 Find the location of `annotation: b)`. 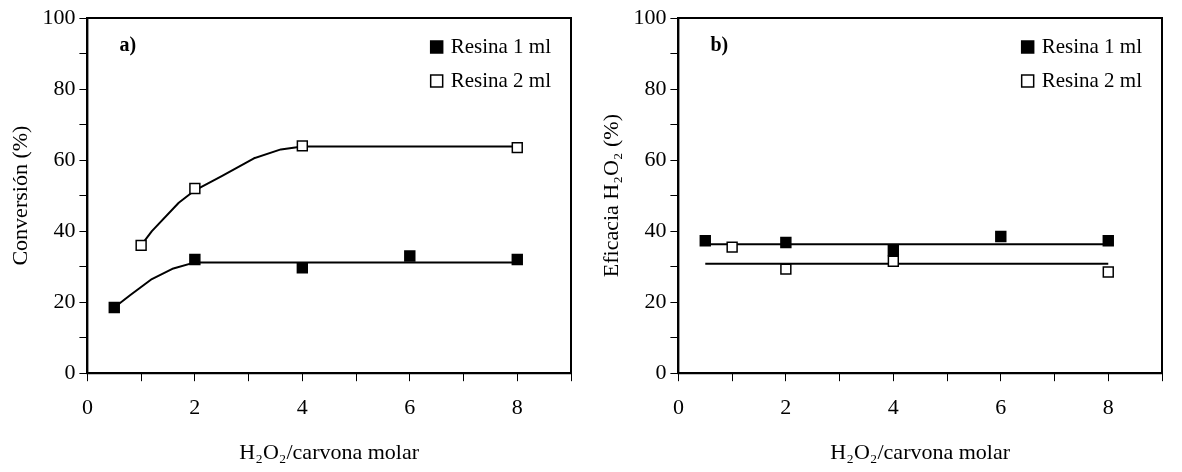

annotation: b) is located at coordinates (719, 45).